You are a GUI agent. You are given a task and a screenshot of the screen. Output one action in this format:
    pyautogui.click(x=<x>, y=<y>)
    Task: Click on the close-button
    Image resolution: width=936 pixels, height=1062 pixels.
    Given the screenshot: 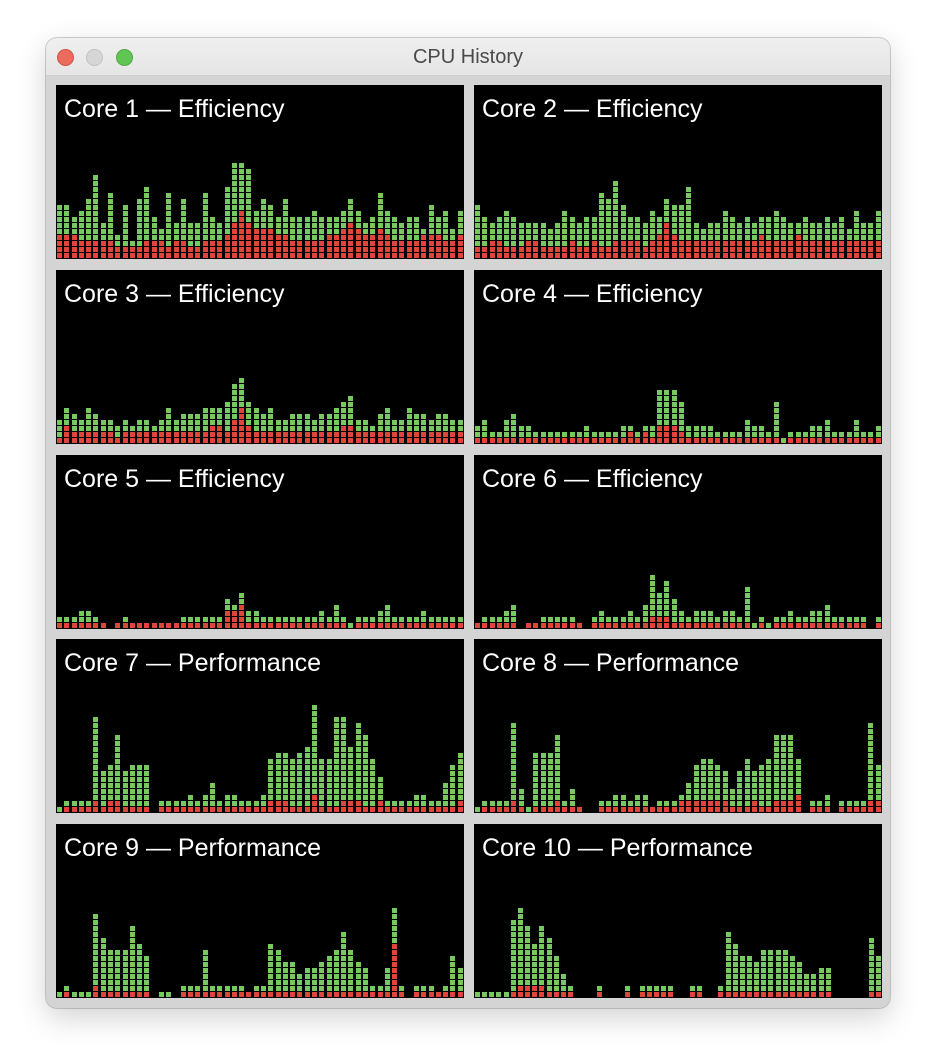 What is the action you would take?
    pyautogui.click(x=65, y=57)
    